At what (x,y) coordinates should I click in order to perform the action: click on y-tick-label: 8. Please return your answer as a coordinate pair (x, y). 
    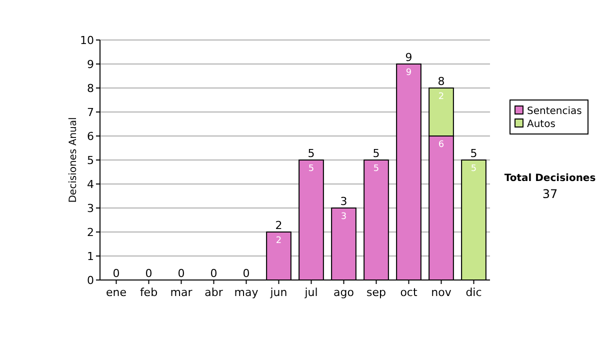
    Looking at the image, I should click on (90, 88).